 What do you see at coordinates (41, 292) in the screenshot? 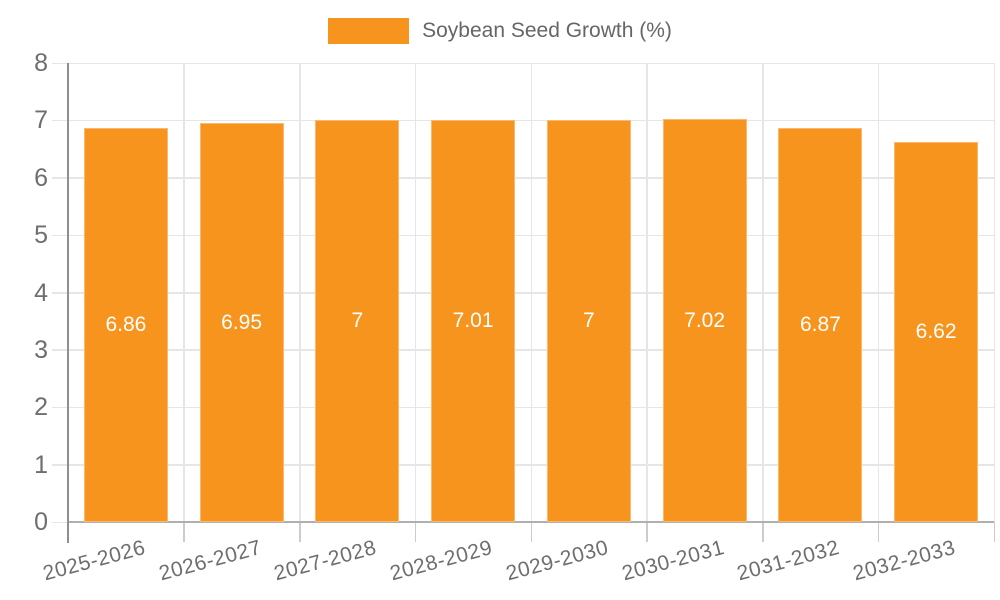
I see `y-axis-tick-label: 4` at bounding box center [41, 292].